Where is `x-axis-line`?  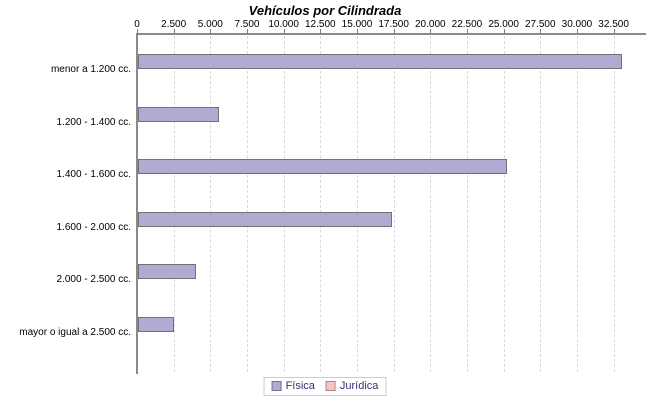 x-axis-line is located at coordinates (391, 34).